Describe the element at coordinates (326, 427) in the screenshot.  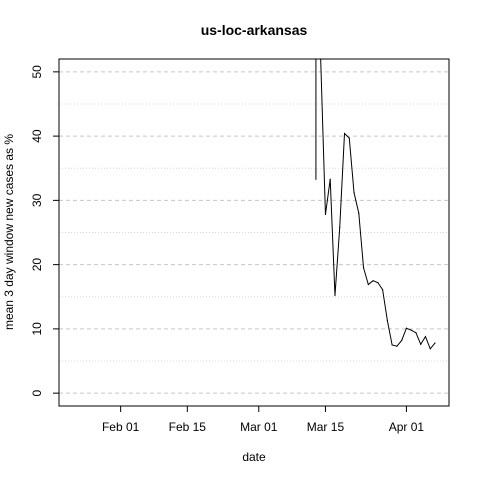
I see `x-tick-label-3: Mar 15` at that location.